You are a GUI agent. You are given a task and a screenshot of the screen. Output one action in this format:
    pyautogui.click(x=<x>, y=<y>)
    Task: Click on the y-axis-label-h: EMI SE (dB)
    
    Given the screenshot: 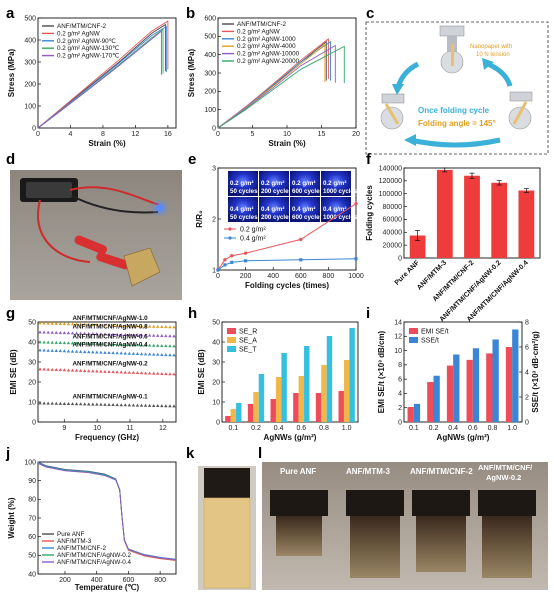 What is the action you would take?
    pyautogui.click(x=201, y=372)
    